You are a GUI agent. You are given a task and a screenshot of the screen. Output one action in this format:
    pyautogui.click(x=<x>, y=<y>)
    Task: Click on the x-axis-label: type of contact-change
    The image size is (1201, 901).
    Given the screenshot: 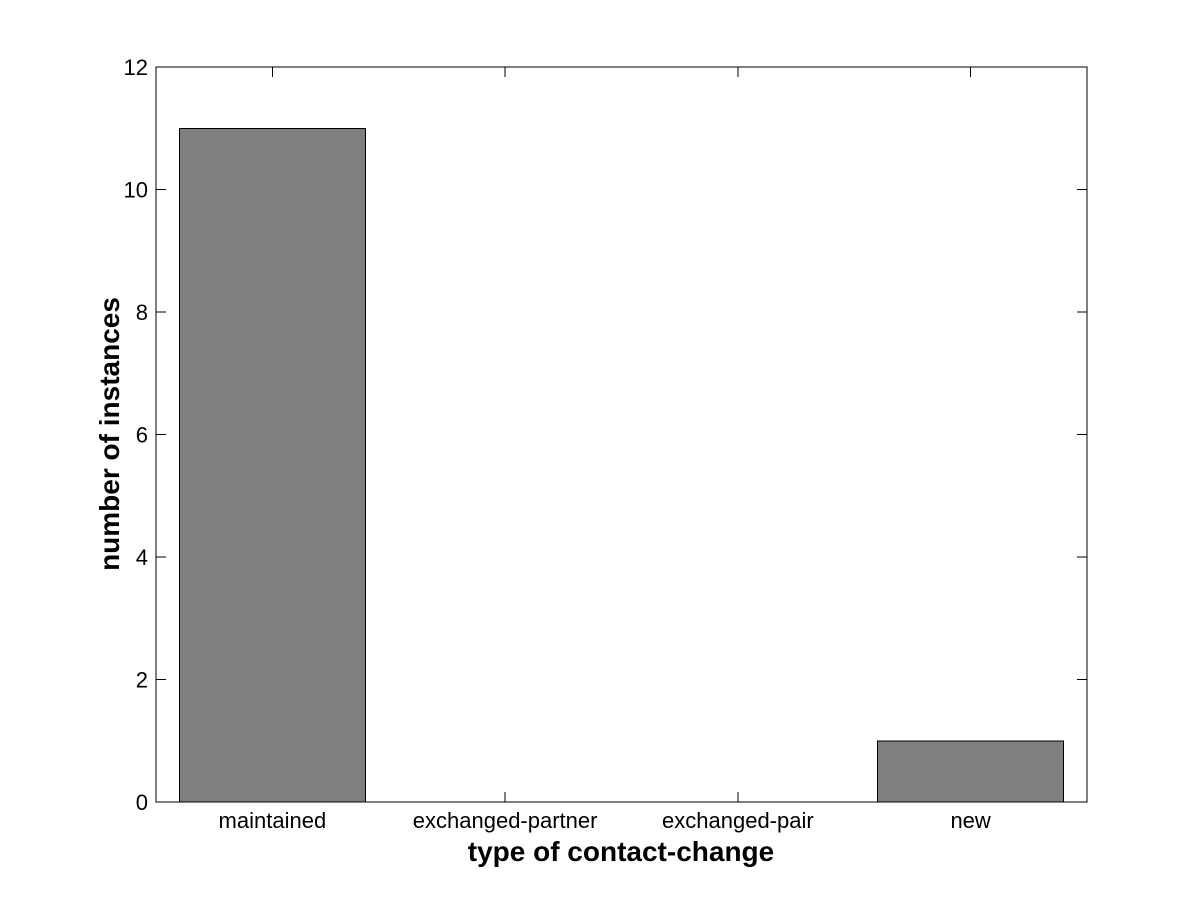 What is the action you would take?
    pyautogui.click(x=621, y=851)
    